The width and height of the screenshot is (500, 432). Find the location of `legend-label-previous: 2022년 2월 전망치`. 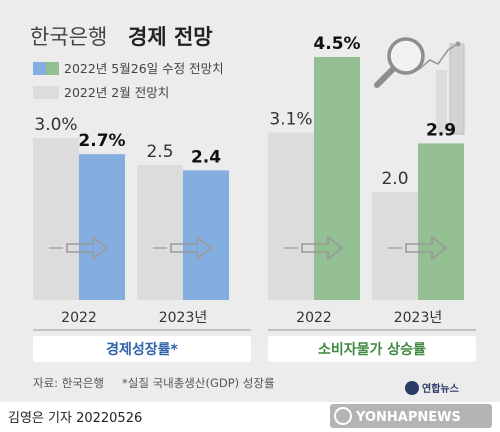

legend-label-previous: 2022년 2월 전망치 is located at coordinates (116, 92).